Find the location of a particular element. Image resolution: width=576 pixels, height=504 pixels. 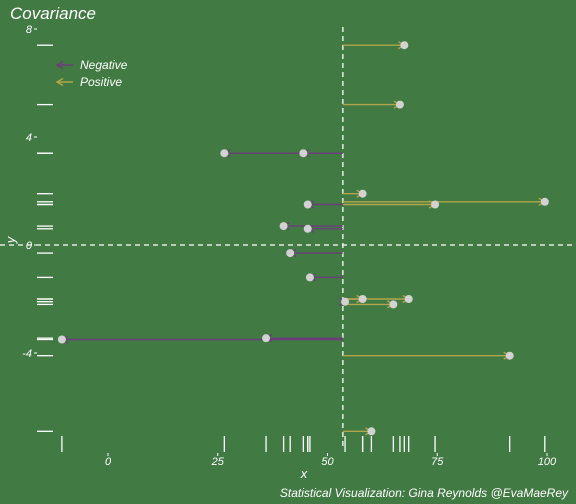

x-tick-label-3: 75 is located at coordinates (437, 462).